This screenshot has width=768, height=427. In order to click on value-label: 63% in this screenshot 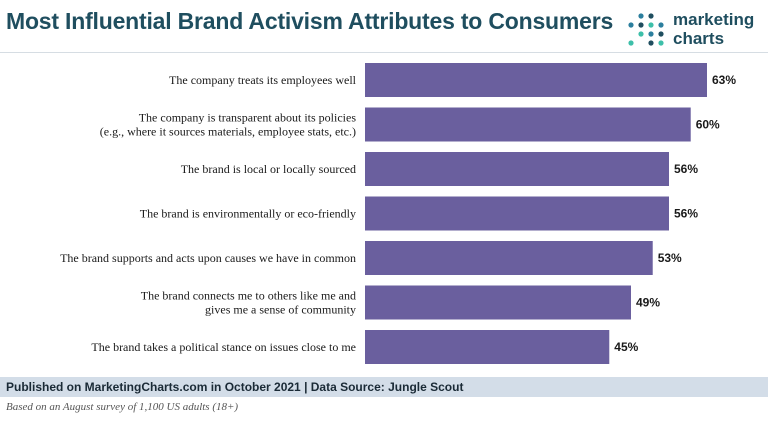, I will do `click(724, 80)`.